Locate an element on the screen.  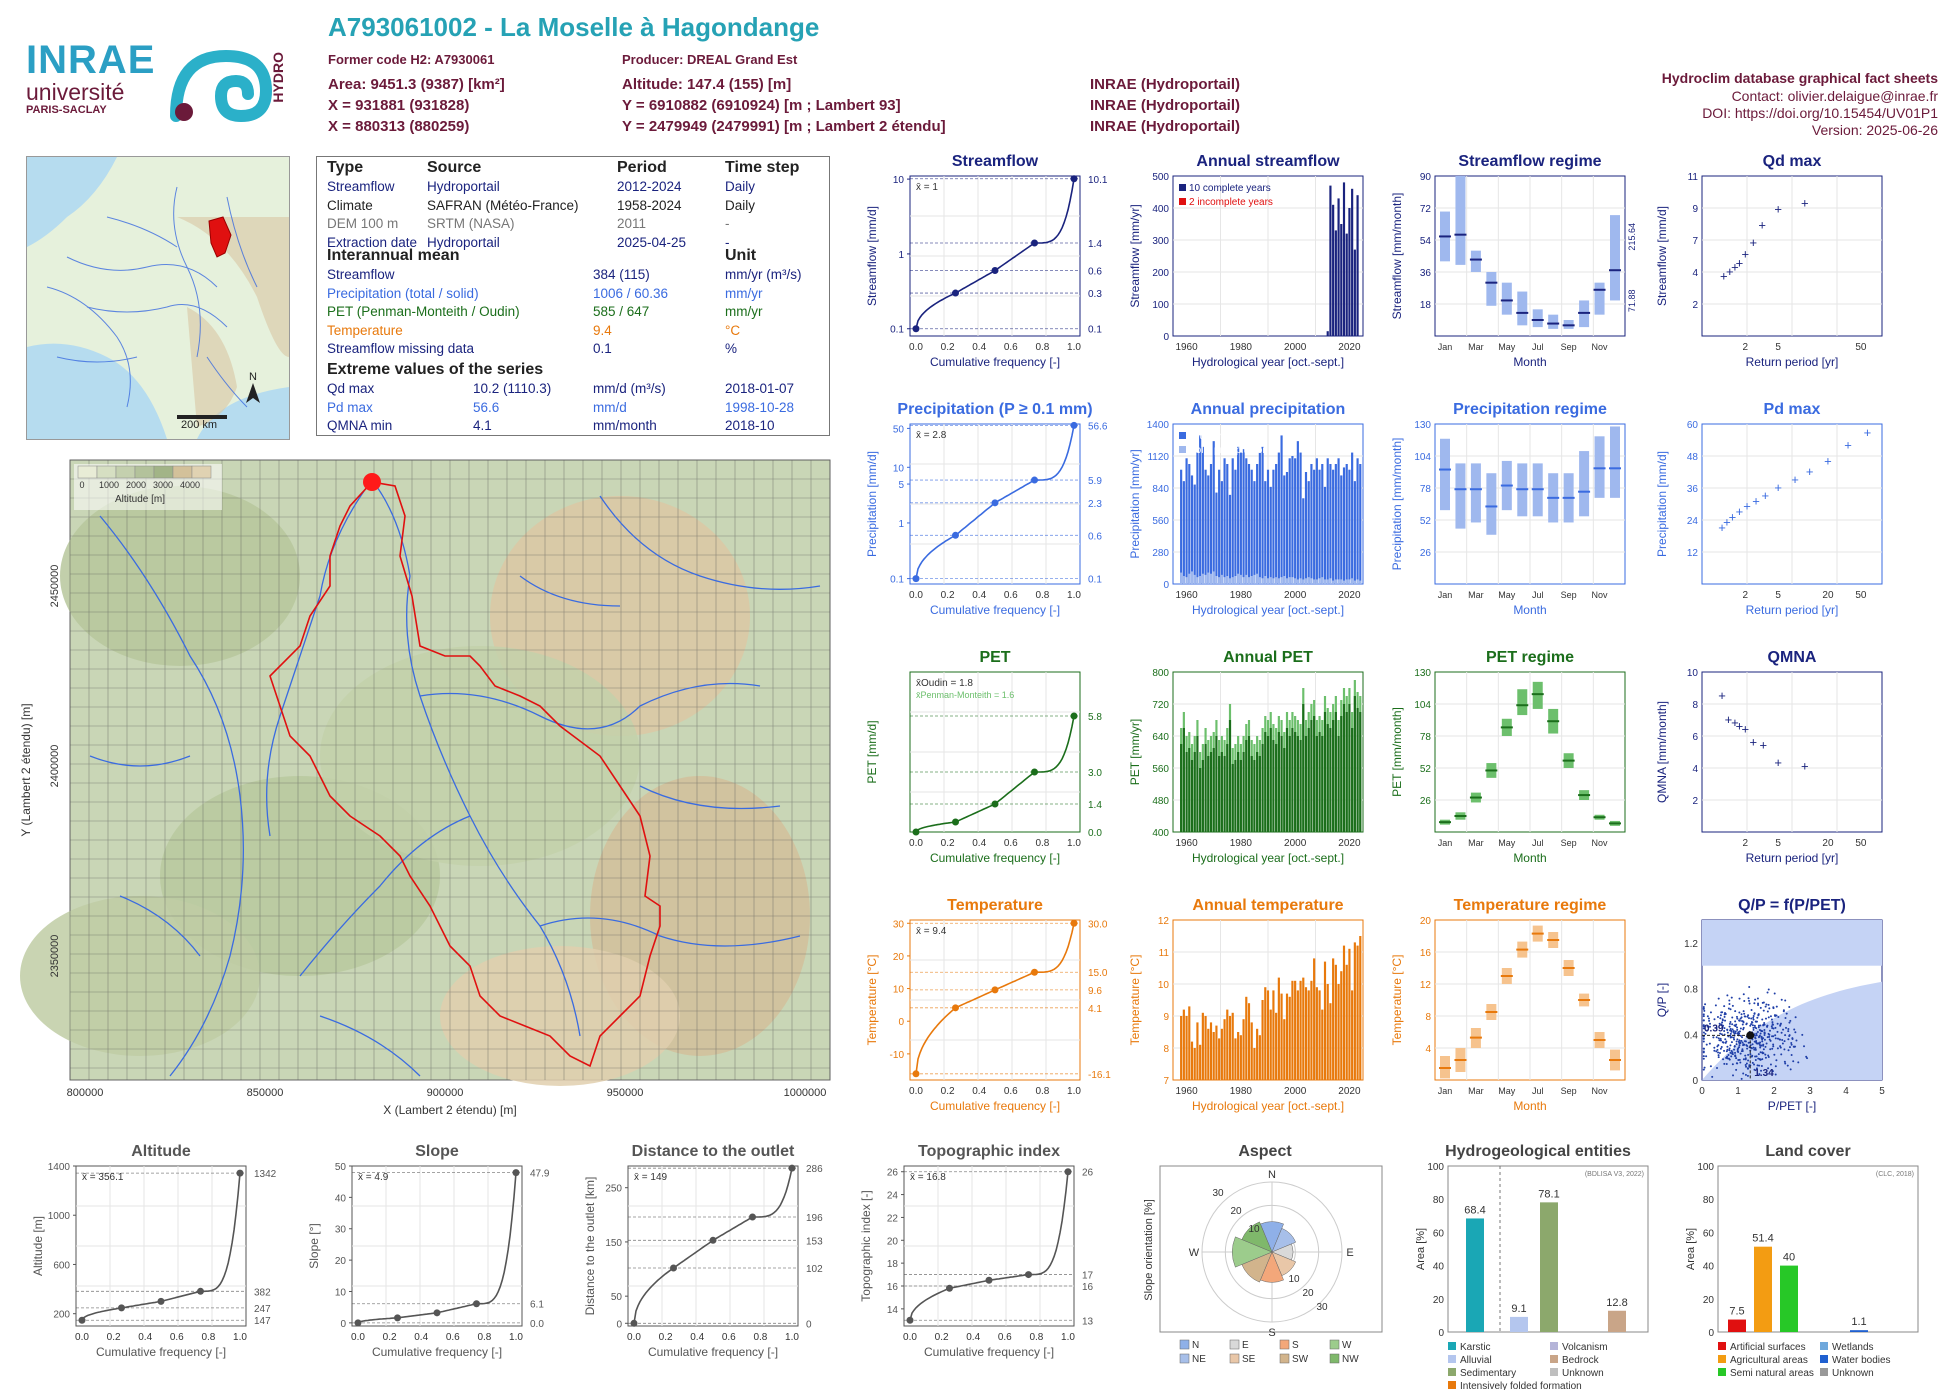
altitude-legend-tick: 0 is located at coordinates (81, 485).